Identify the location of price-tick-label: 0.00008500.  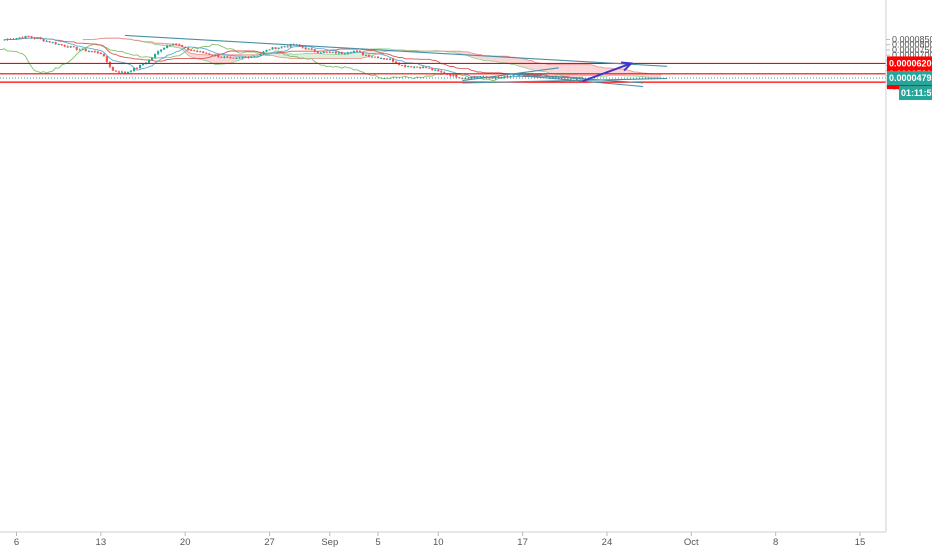
(912, 40).